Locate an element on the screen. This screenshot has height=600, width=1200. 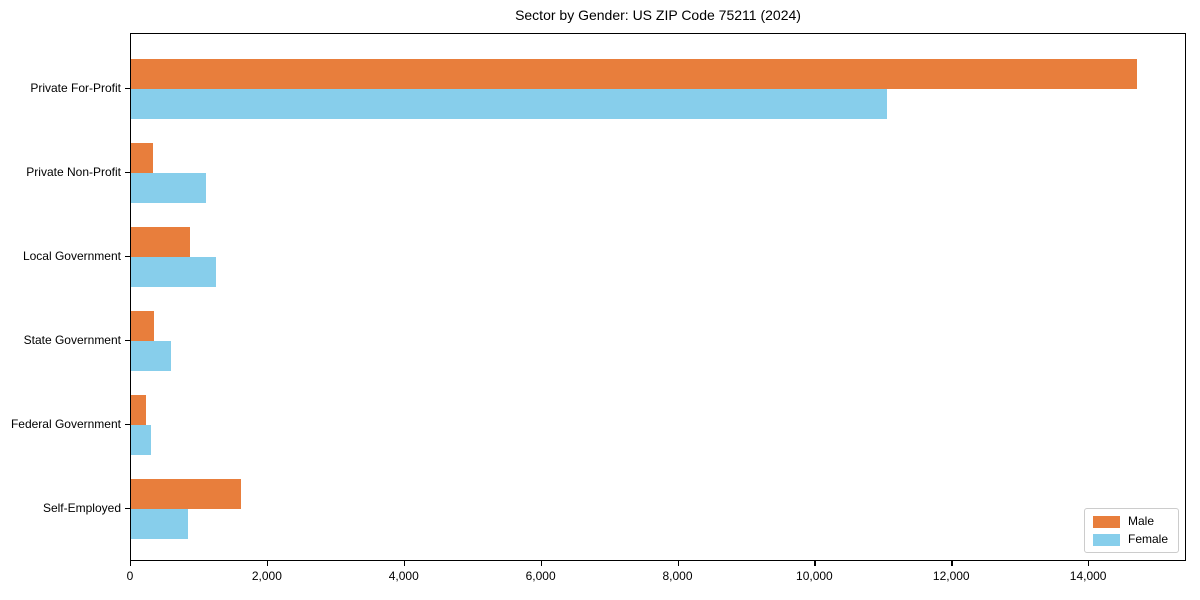
bar-female-local-government is located at coordinates (173, 272).